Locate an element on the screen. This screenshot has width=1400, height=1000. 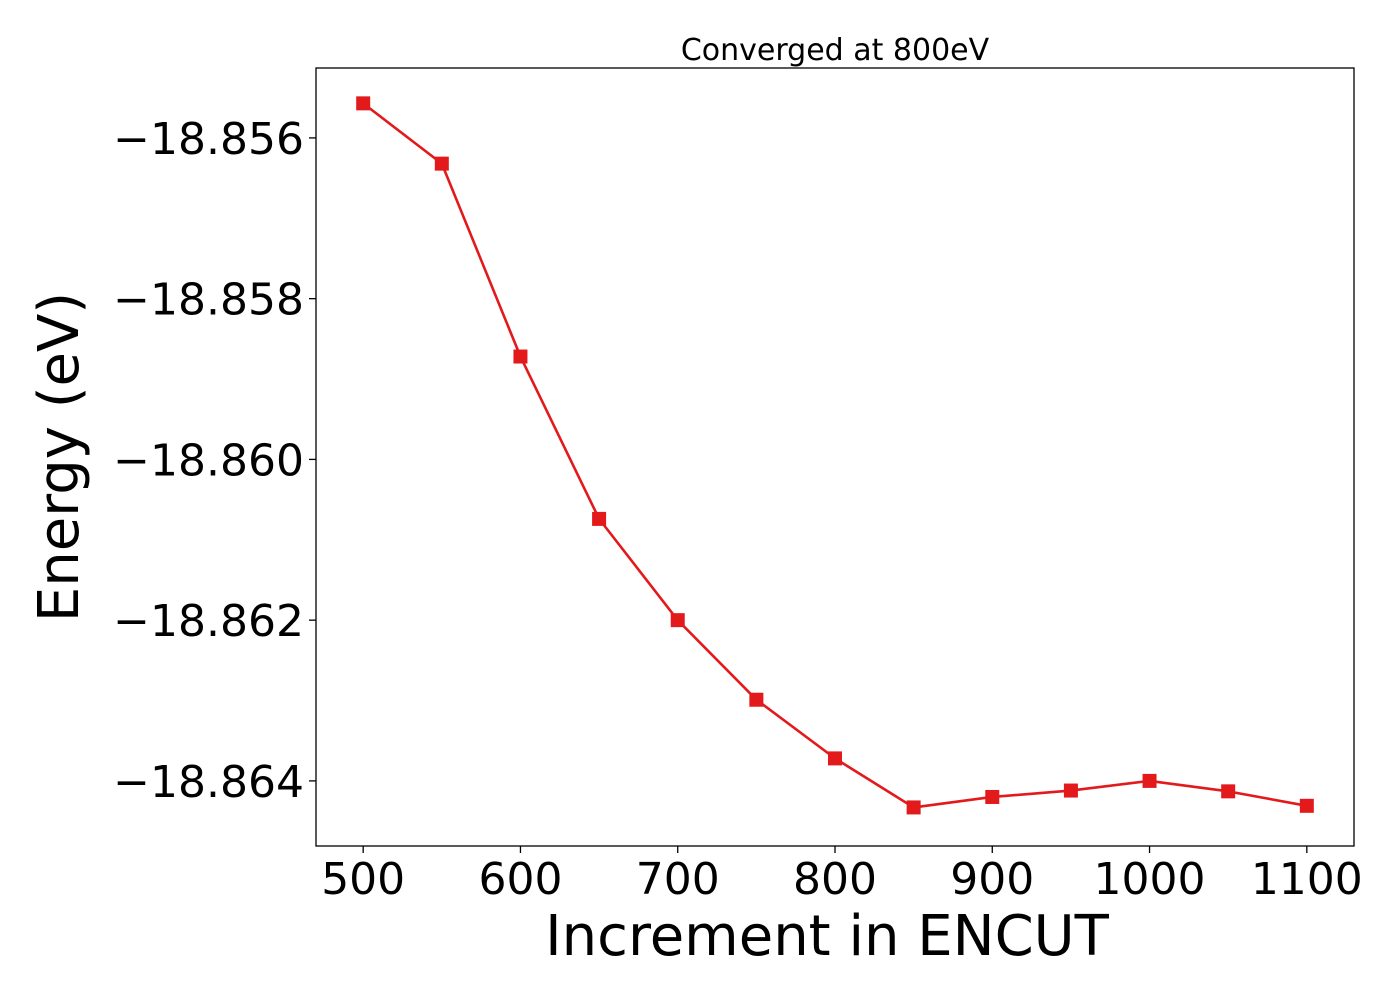
x-axis-label: Increment in ENCUT is located at coordinates (827, 936).